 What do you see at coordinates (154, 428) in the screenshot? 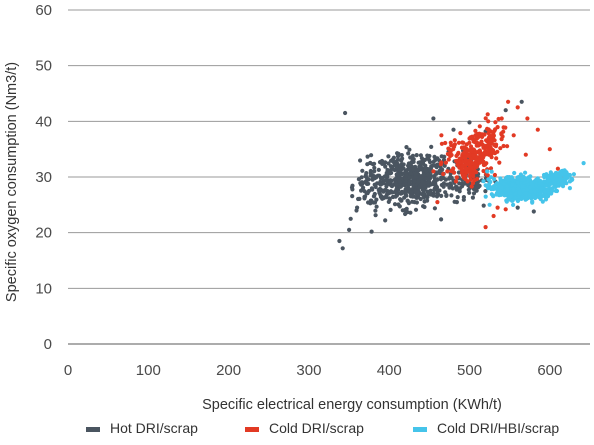
I see `legend-label: Hot DRI/scrap` at bounding box center [154, 428].